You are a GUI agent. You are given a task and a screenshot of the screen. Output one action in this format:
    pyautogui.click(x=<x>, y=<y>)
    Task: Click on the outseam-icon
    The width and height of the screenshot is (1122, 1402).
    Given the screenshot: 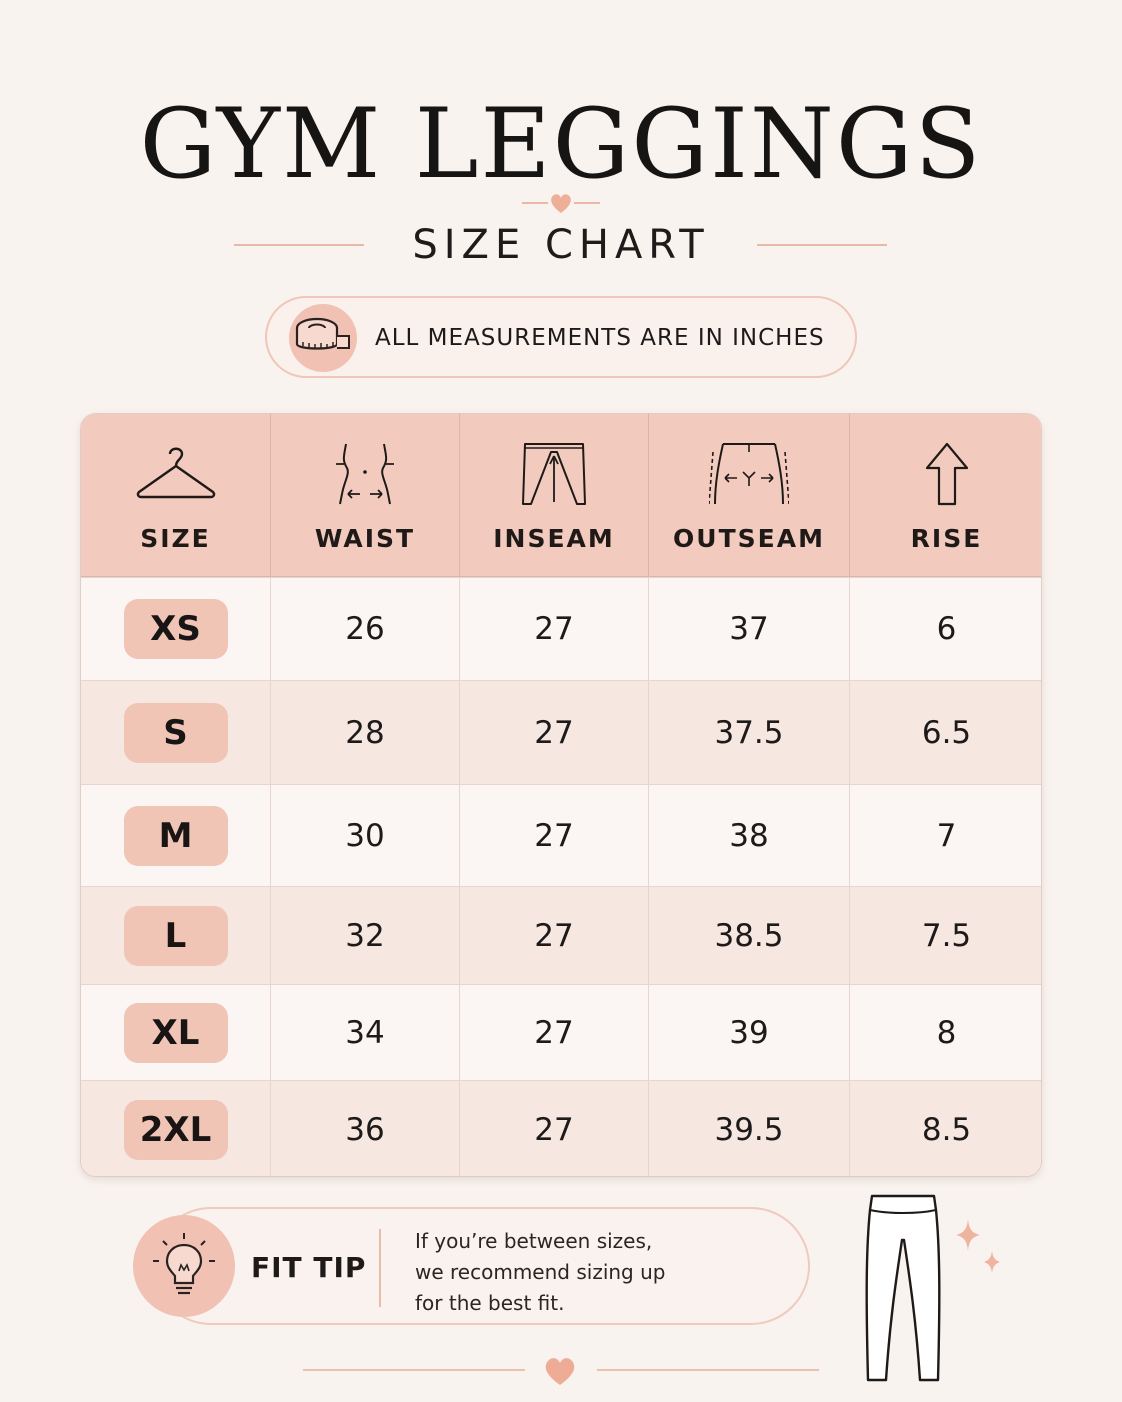 What is the action you would take?
    pyautogui.click(x=749, y=474)
    